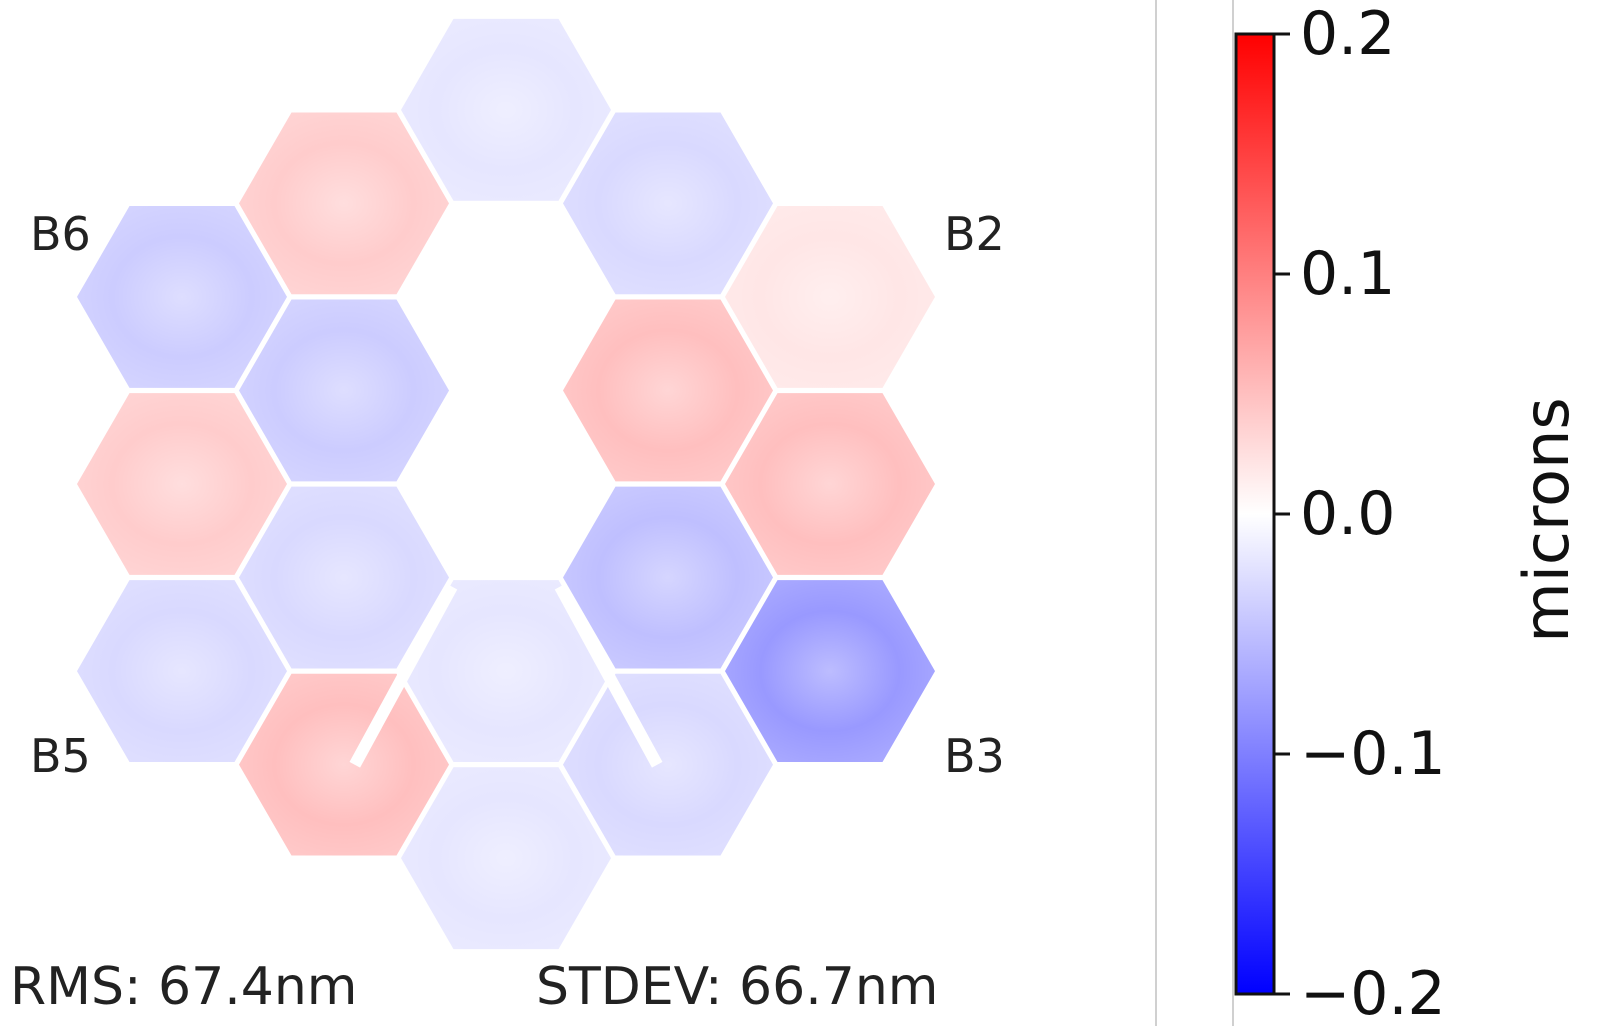 The width and height of the screenshot is (1614, 1026). I want to click on colorbar-tick-label: 0.1, so click(1347, 274).